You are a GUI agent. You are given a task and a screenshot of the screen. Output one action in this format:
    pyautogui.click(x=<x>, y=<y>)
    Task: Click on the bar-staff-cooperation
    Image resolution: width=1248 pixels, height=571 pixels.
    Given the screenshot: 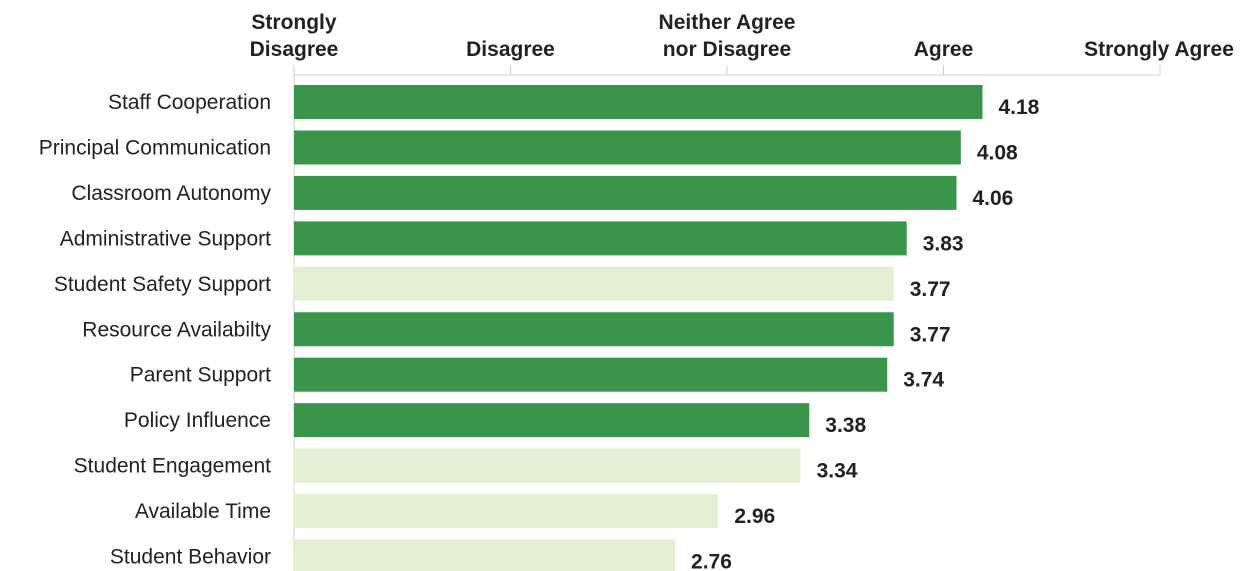 What is the action you would take?
    pyautogui.click(x=638, y=102)
    